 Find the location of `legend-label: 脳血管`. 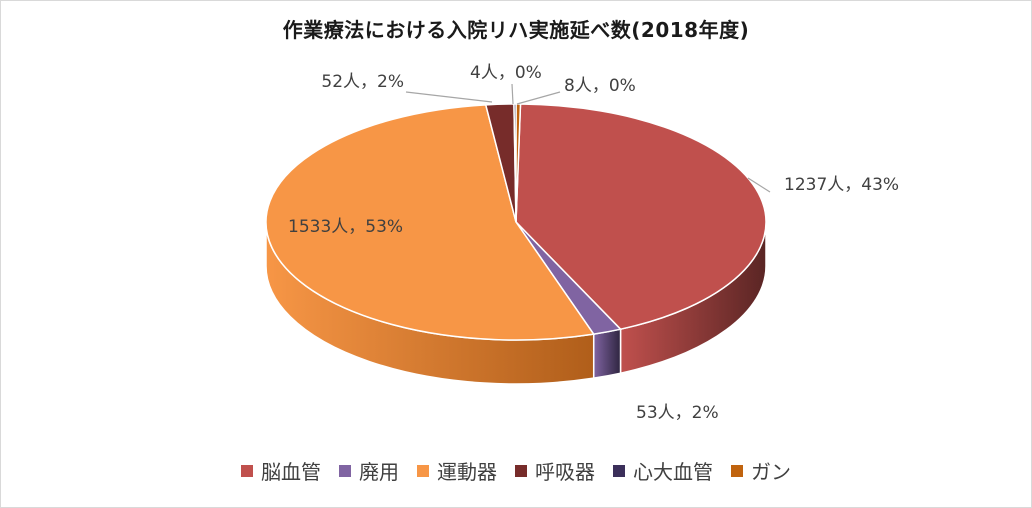

legend-label: 脳血管 is located at coordinates (291, 472).